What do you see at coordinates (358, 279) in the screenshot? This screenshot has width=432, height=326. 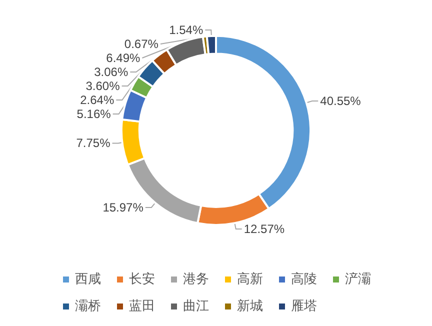 I see `legend-label: 浐灞` at bounding box center [358, 279].